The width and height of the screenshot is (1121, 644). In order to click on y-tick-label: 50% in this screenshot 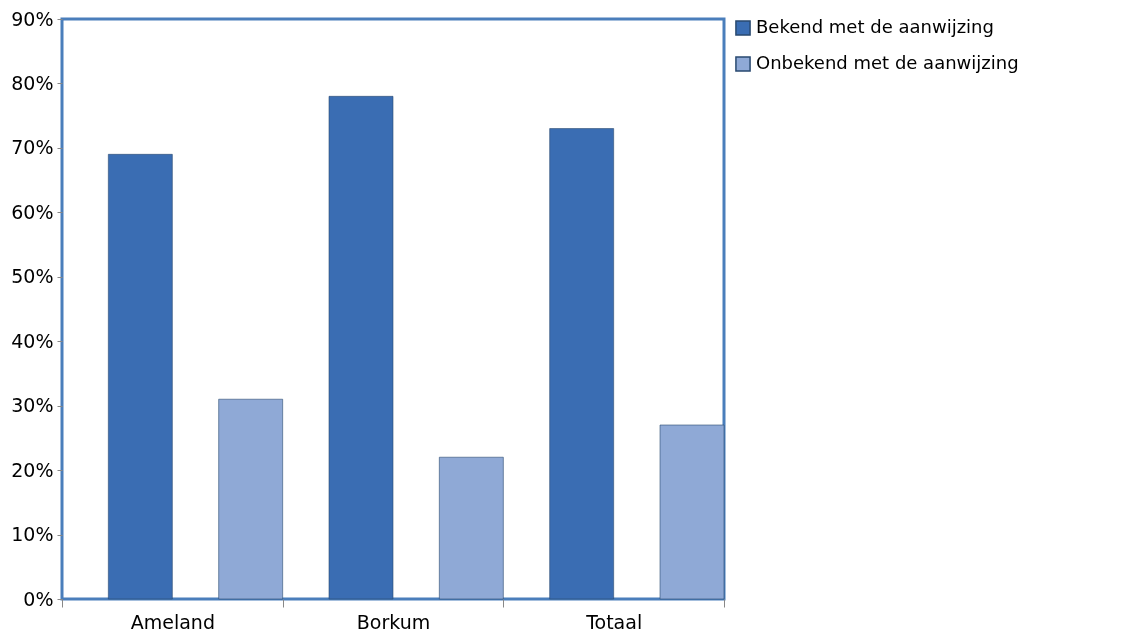, I will do `click(32, 276)`.